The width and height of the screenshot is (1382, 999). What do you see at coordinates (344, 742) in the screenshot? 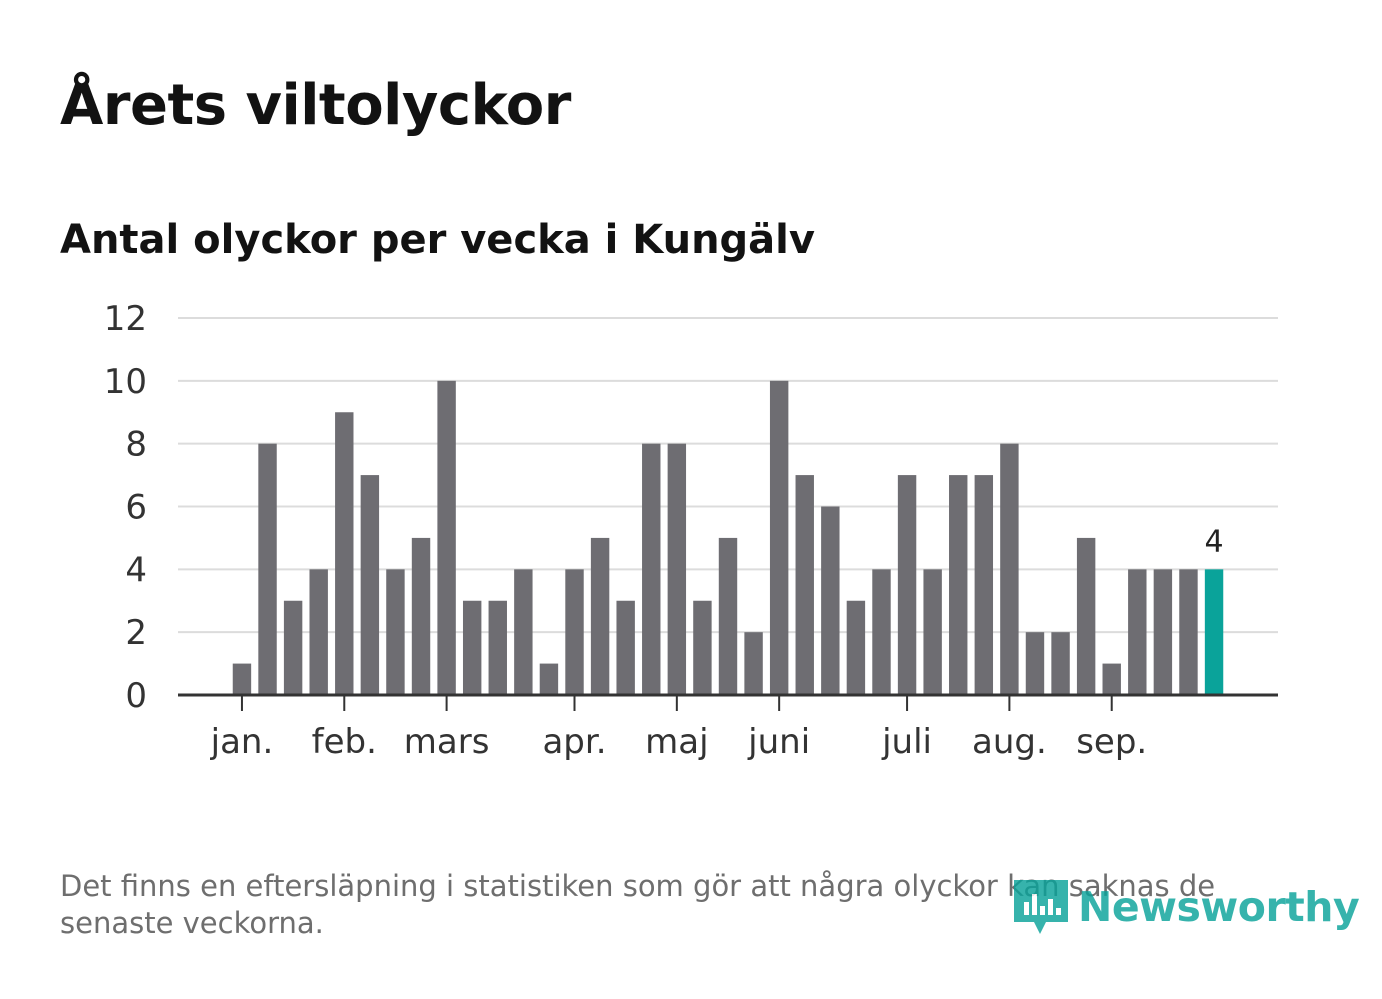
I see `x-tick-label: feb.` at bounding box center [344, 742].